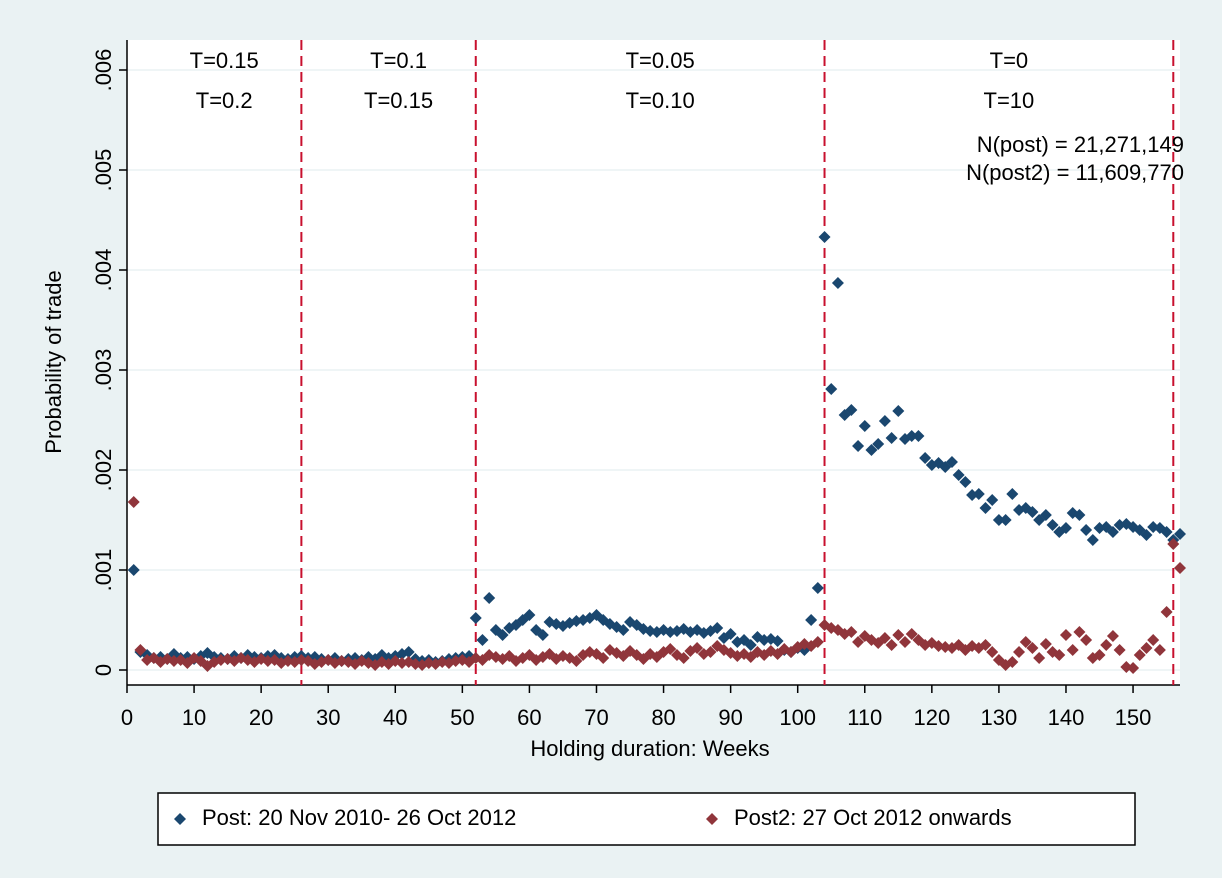 Image resolution: width=1222 pixels, height=878 pixels. I want to click on y-tick-label: 0, so click(103, 670).